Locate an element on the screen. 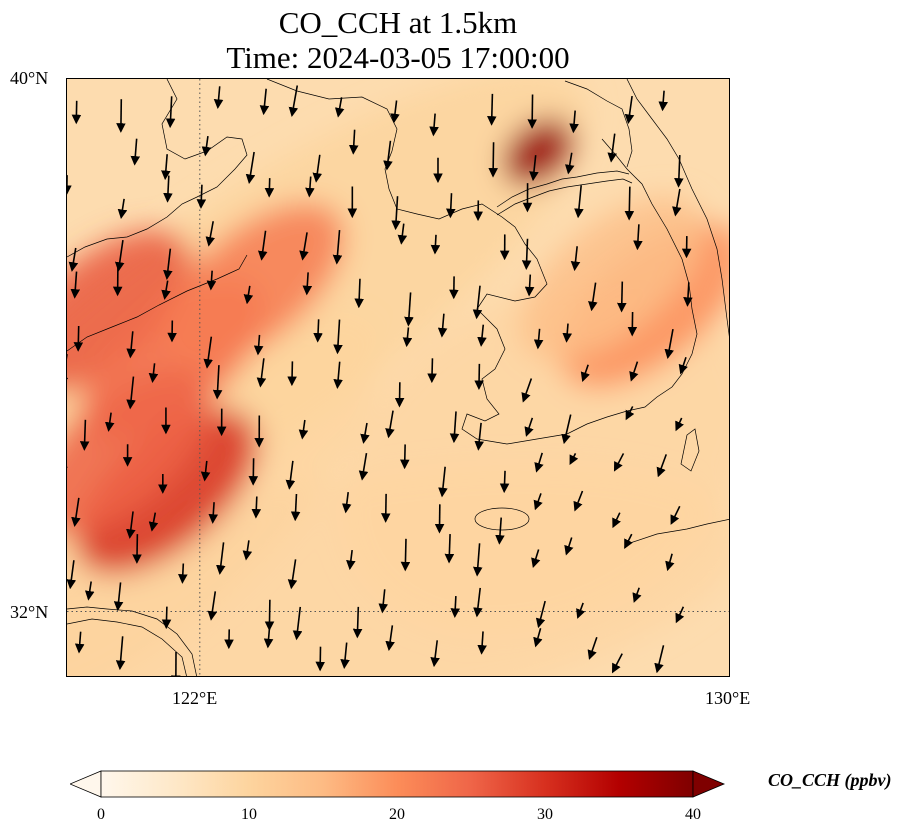  y-tick-label-32n: 32°N is located at coordinates (29, 612).